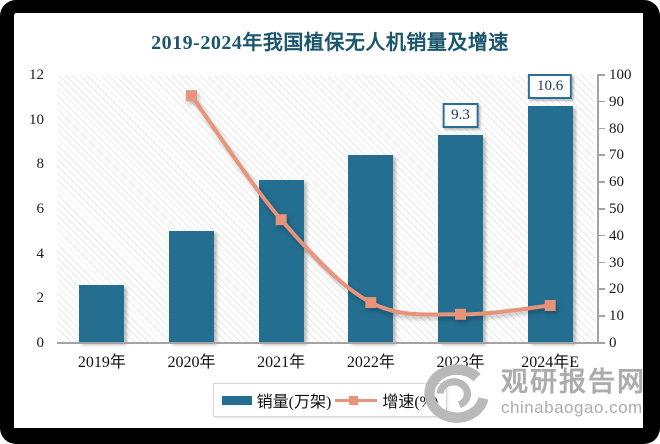  What do you see at coordinates (40, 343) in the screenshot?
I see `y-axis-left-tick-0: 0` at bounding box center [40, 343].